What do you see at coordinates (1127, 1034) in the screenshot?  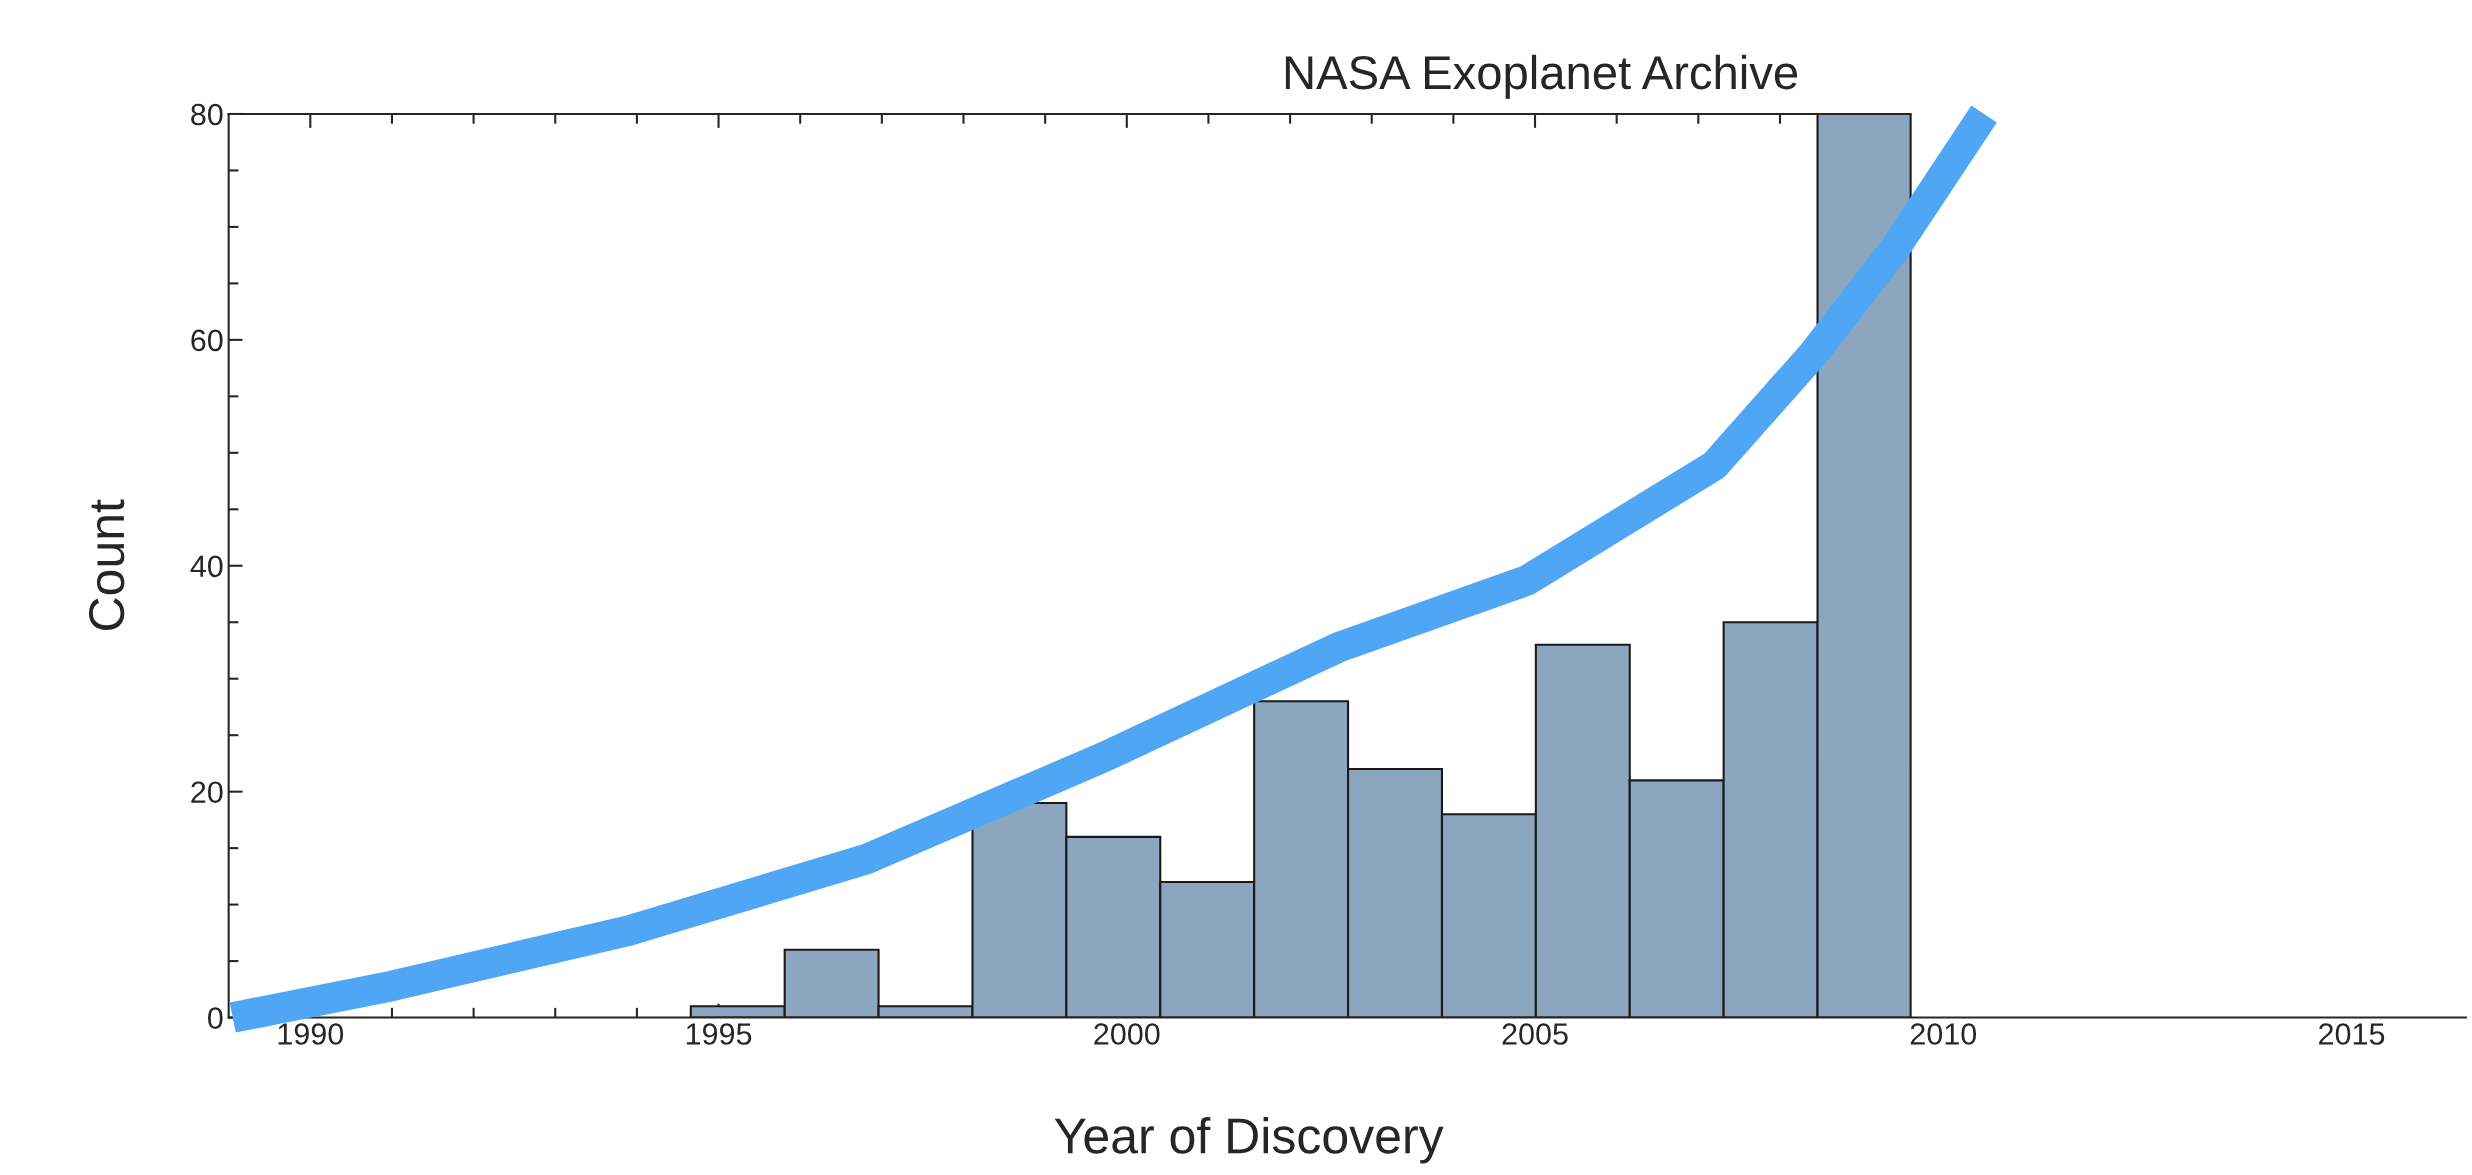 I see `x-tick-label: 2000` at bounding box center [1127, 1034].